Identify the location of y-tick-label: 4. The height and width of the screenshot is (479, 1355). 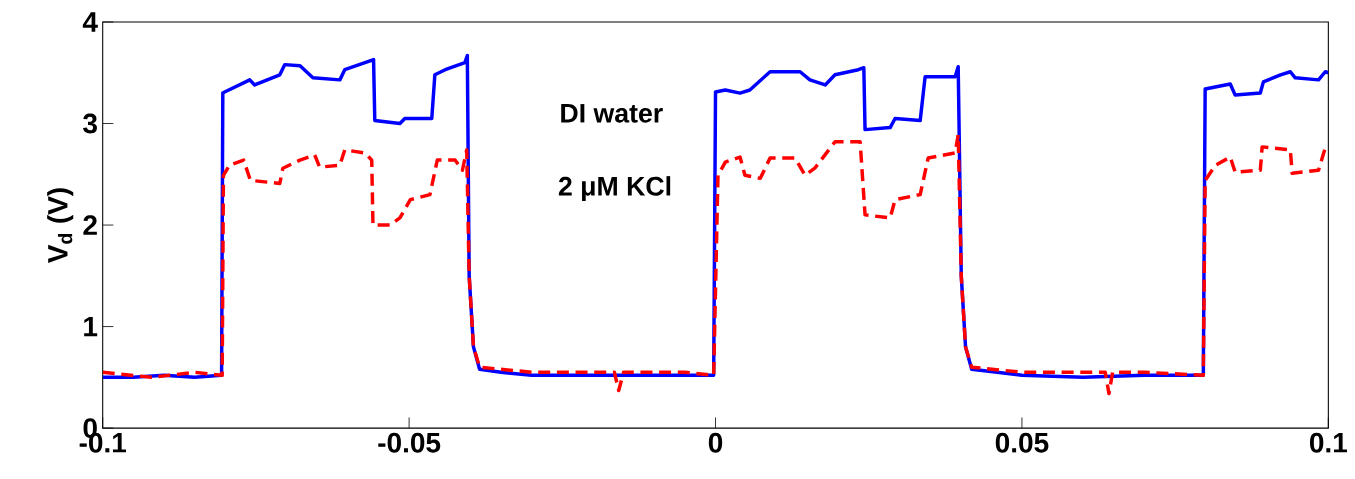
(90, 22).